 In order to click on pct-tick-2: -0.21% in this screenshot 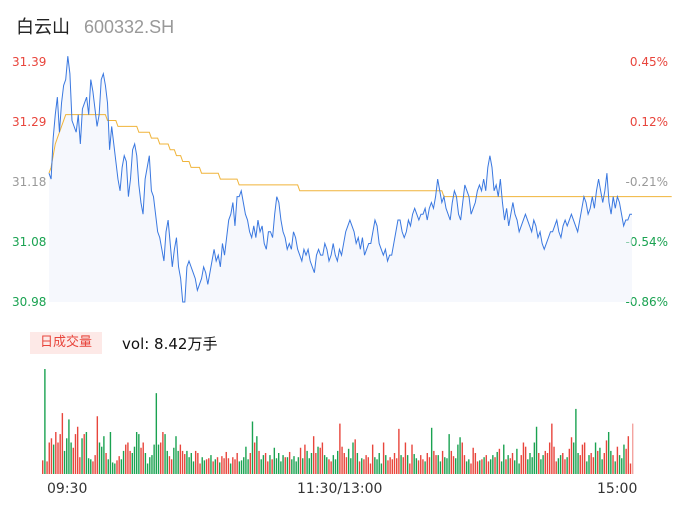, I will do `click(646, 182)`.